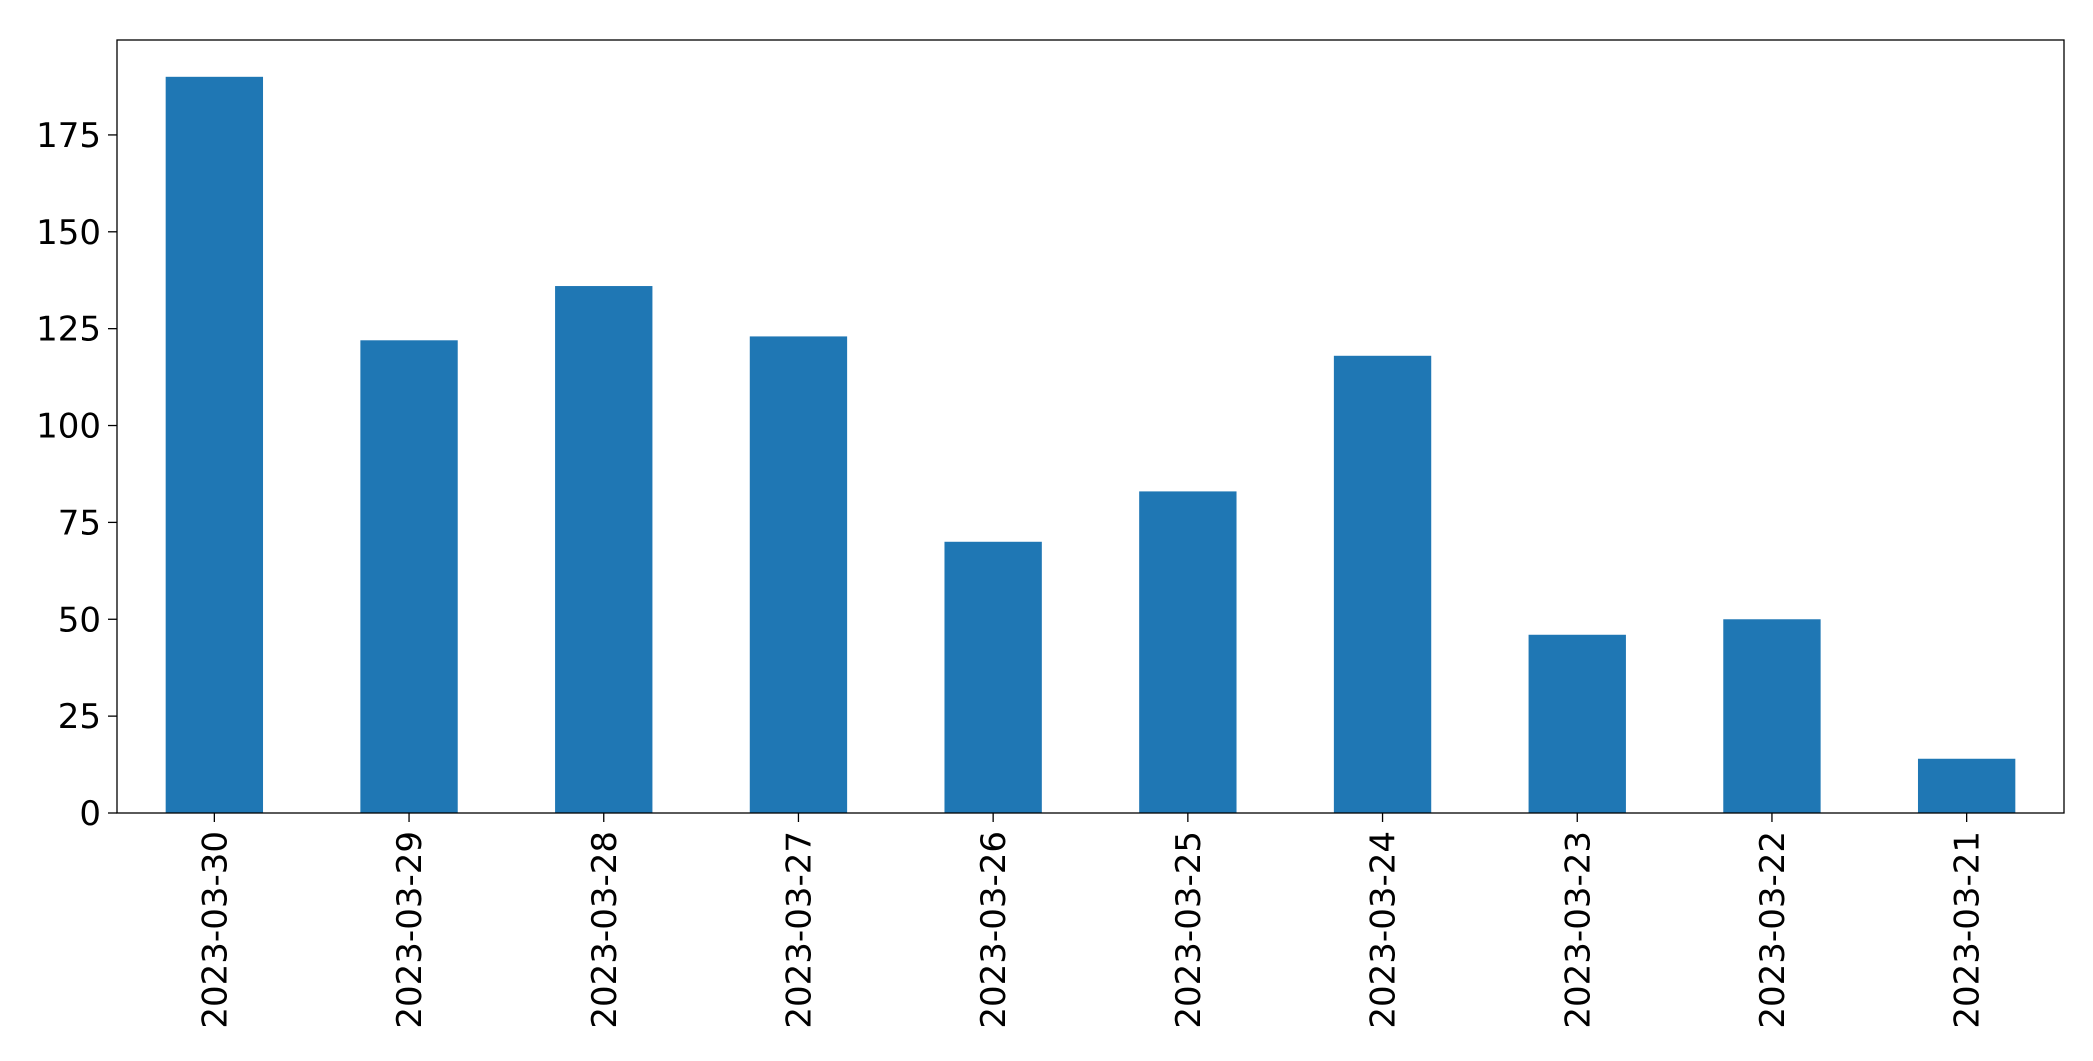 The width and height of the screenshot is (2093, 1061). Describe the element at coordinates (90, 814) in the screenshot. I see `y-tick-label: 0` at that location.